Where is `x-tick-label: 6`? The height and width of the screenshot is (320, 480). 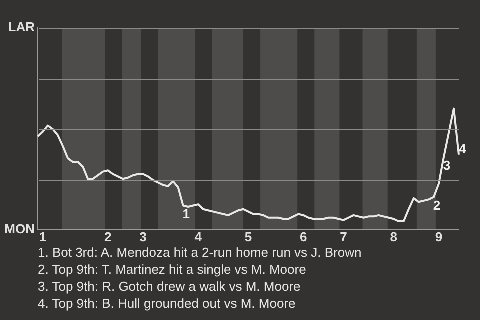 x-tick-label: 6 is located at coordinates (304, 236).